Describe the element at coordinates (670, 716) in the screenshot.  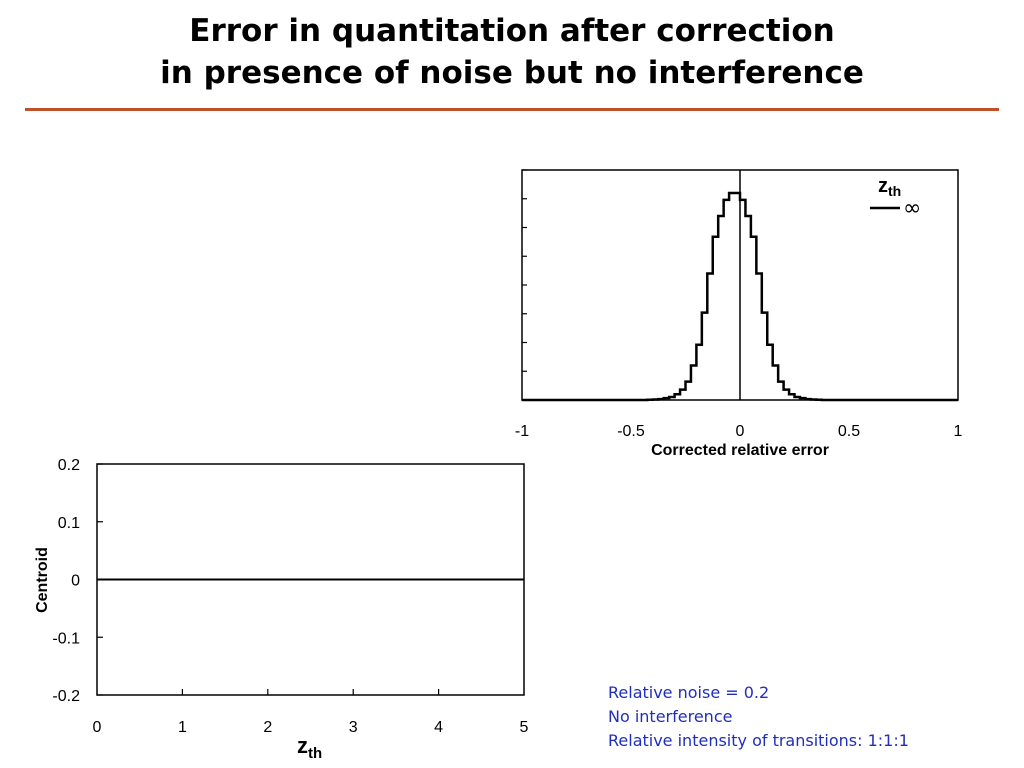
I see `note-interference: No interference` at that location.